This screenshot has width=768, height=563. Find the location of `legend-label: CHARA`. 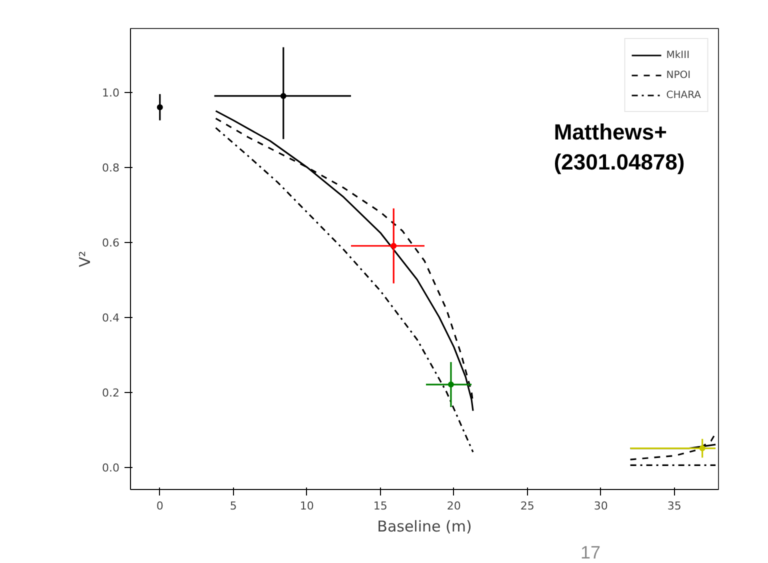

legend-label: CHARA is located at coordinates (683, 95).